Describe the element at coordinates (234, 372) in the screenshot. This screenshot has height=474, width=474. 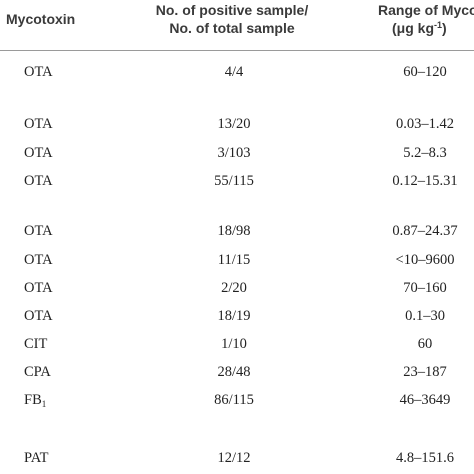
I see `ratio-cell: 28/48` at that location.